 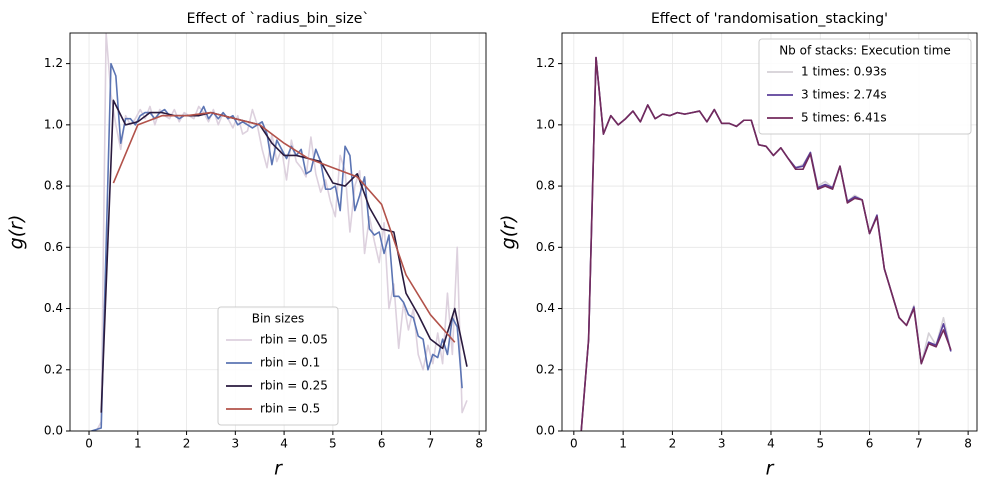 I want to click on legend-label: rbin = 0.05, so click(x=294, y=340).